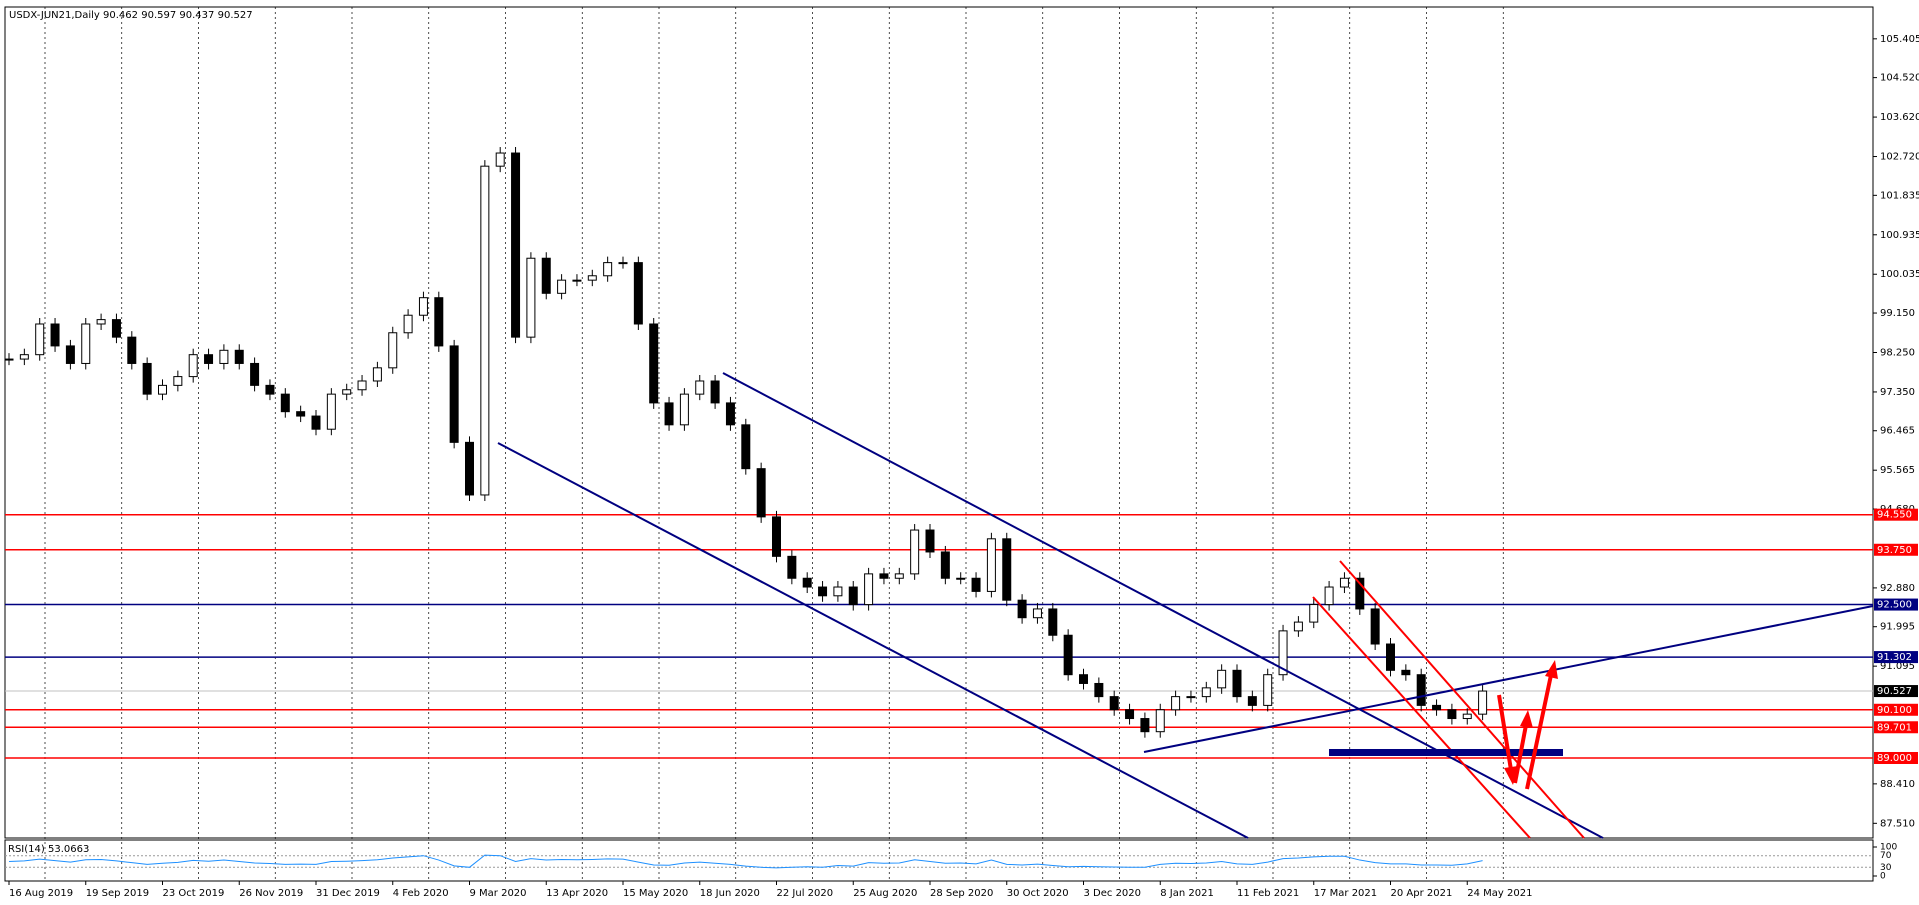 The width and height of the screenshot is (1919, 905). What do you see at coordinates (1527, 725) in the screenshot?
I see `arrows` at bounding box center [1527, 725].